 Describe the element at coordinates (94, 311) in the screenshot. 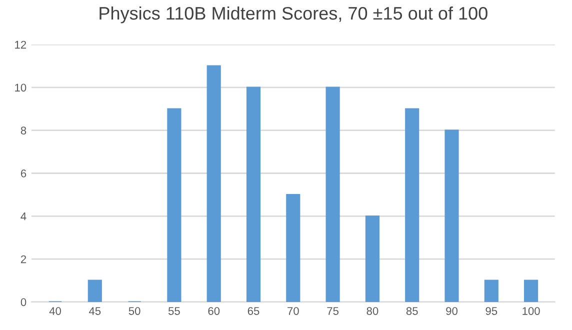

I see `x-tick-label: 45` at that location.